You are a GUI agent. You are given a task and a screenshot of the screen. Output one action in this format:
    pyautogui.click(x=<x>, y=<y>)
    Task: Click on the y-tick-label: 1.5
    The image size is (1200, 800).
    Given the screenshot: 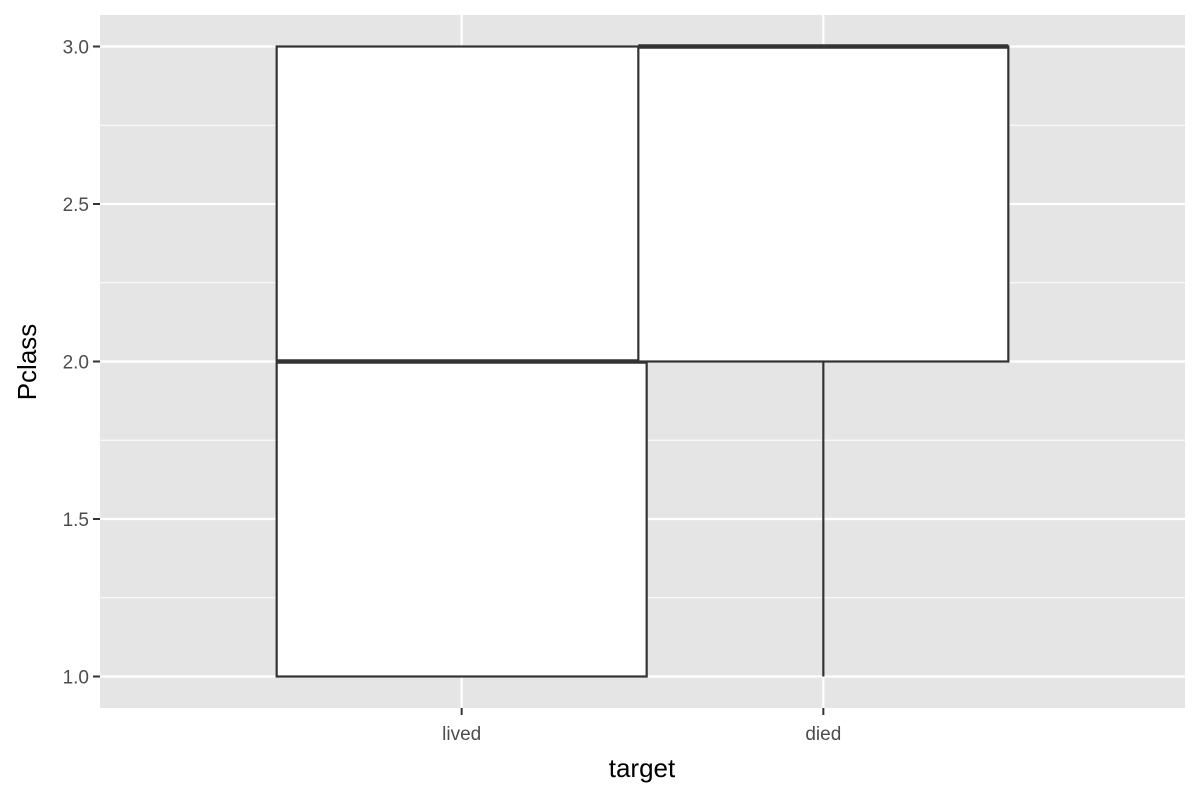 What is the action you would take?
    pyautogui.click(x=76, y=520)
    